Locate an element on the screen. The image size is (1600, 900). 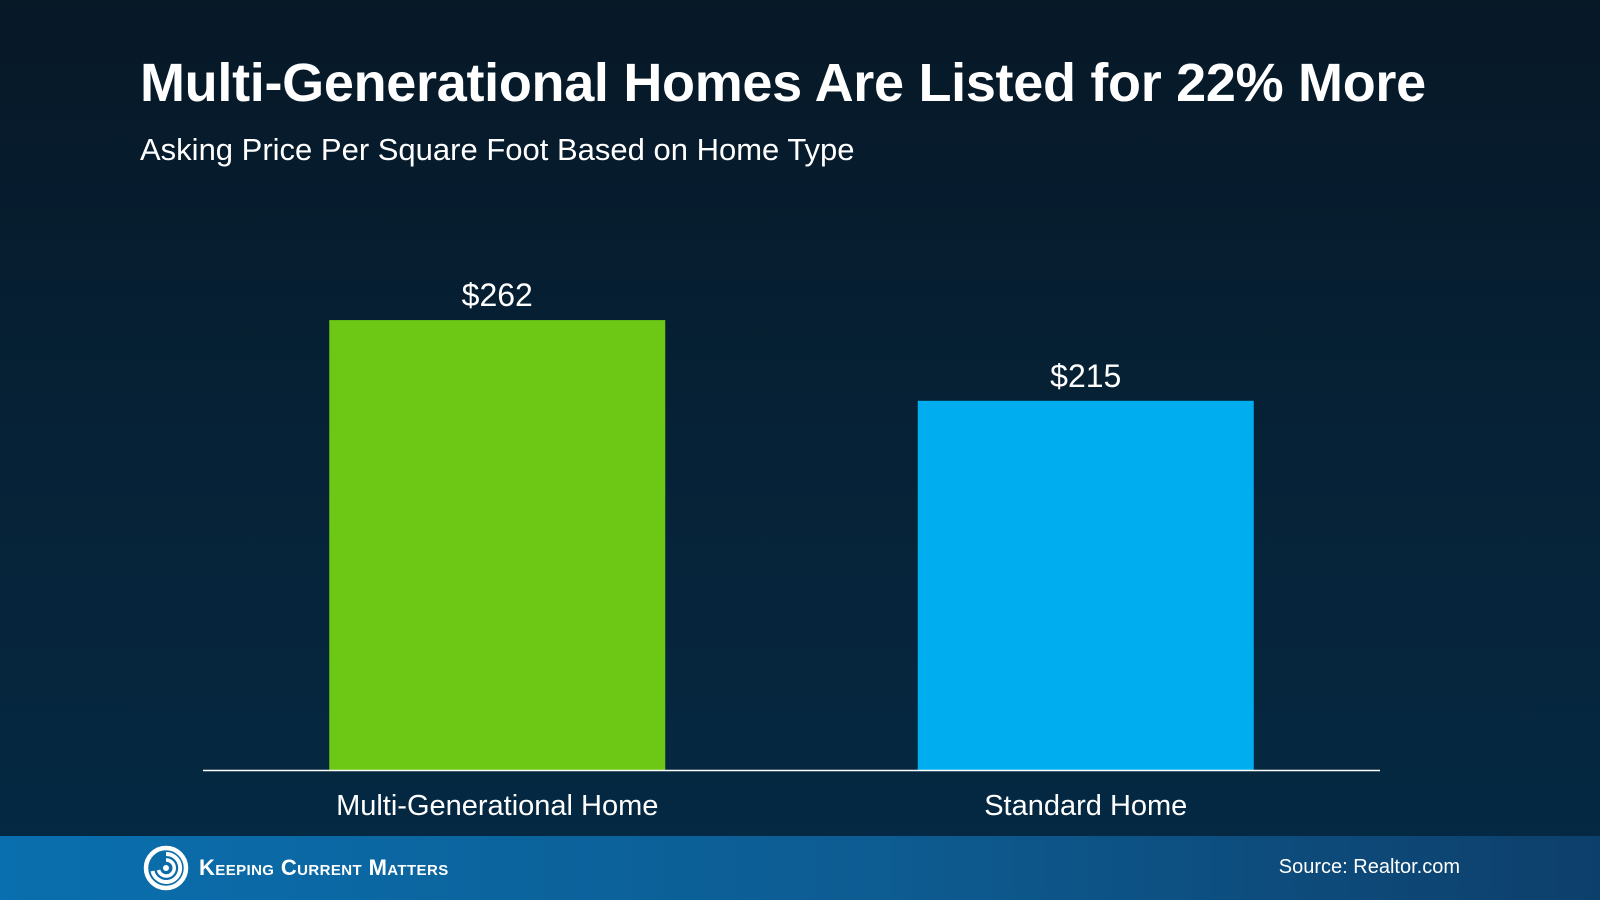
brand-logo: Keeping Current Matters is located at coordinates (296, 868).